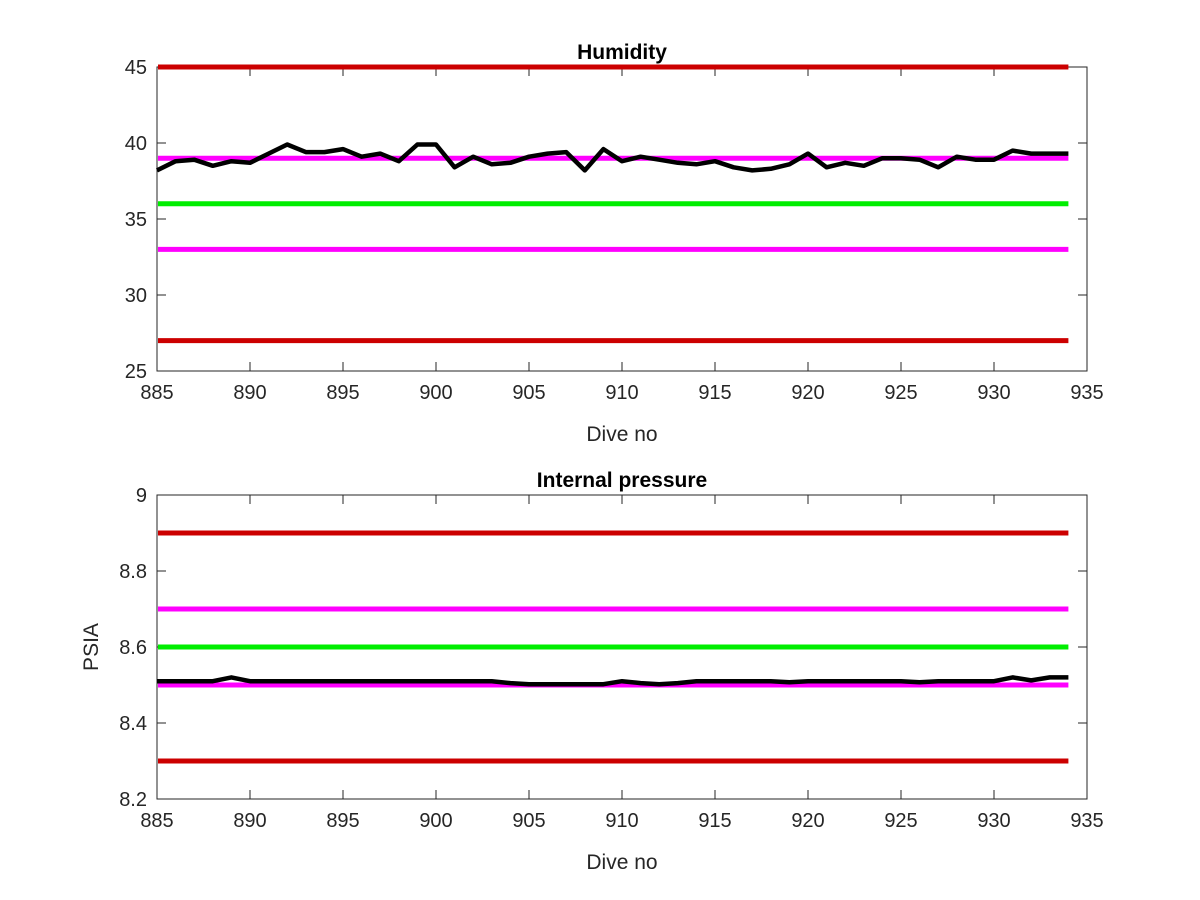  I want to click on humidity-series-line, so click(612, 157).